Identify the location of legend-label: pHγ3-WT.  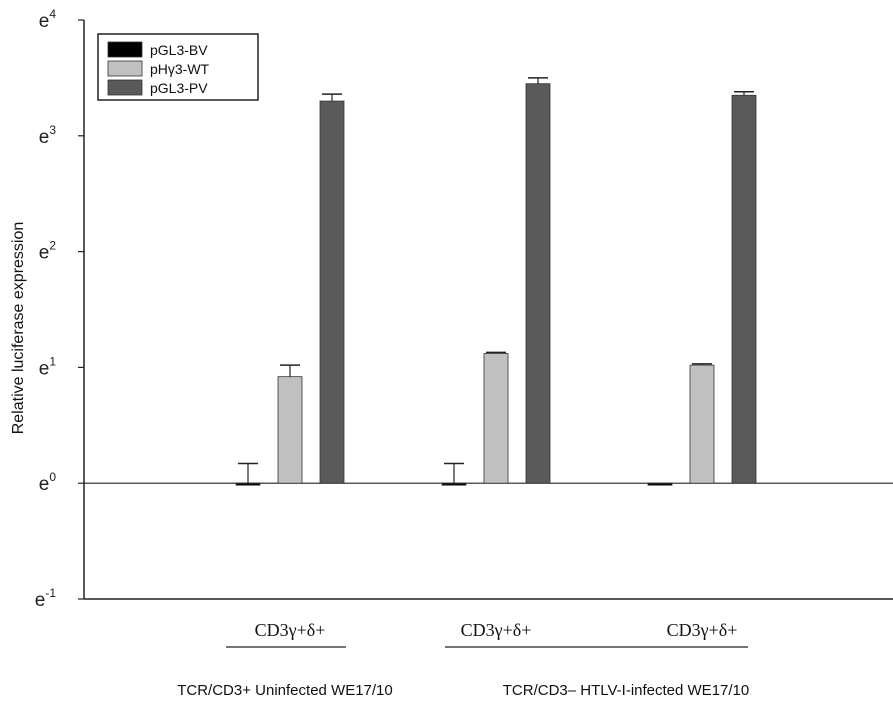
(180, 69).